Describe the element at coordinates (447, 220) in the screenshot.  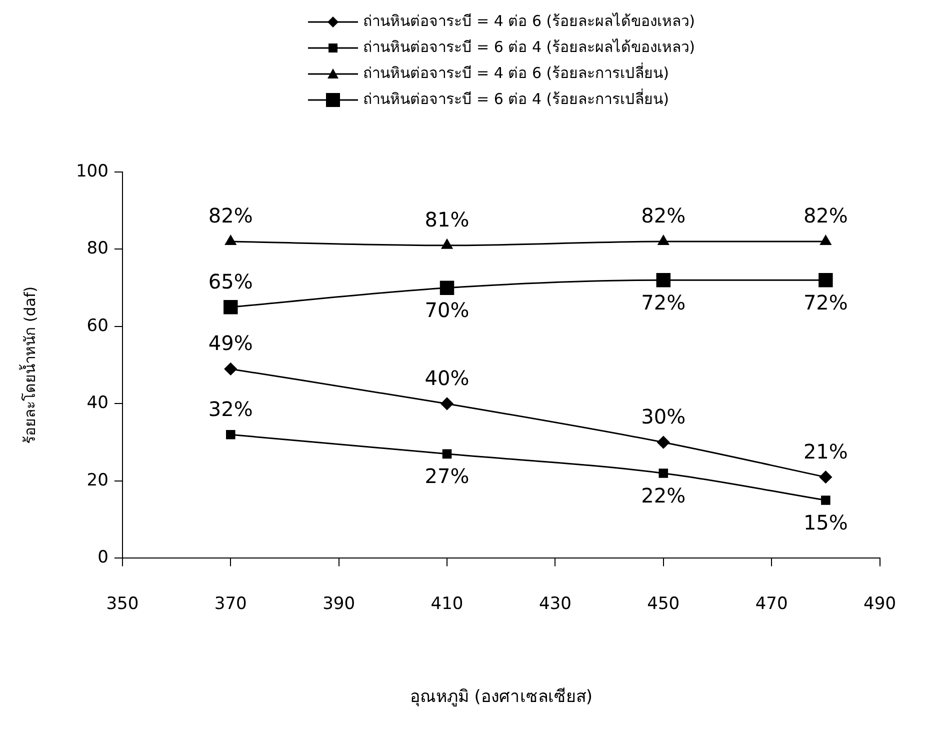
I see `data-label: 81%` at that location.